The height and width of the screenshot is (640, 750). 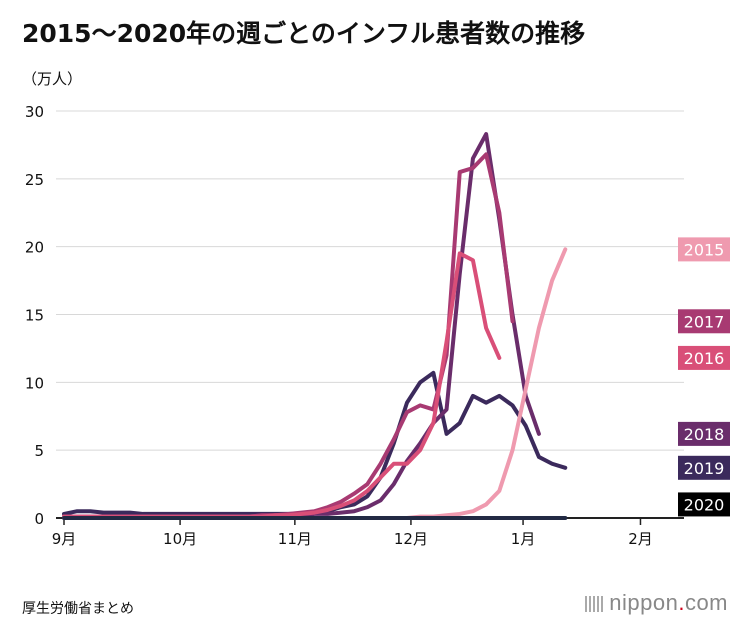 I want to click on series-label-text: 2015, so click(x=704, y=249).